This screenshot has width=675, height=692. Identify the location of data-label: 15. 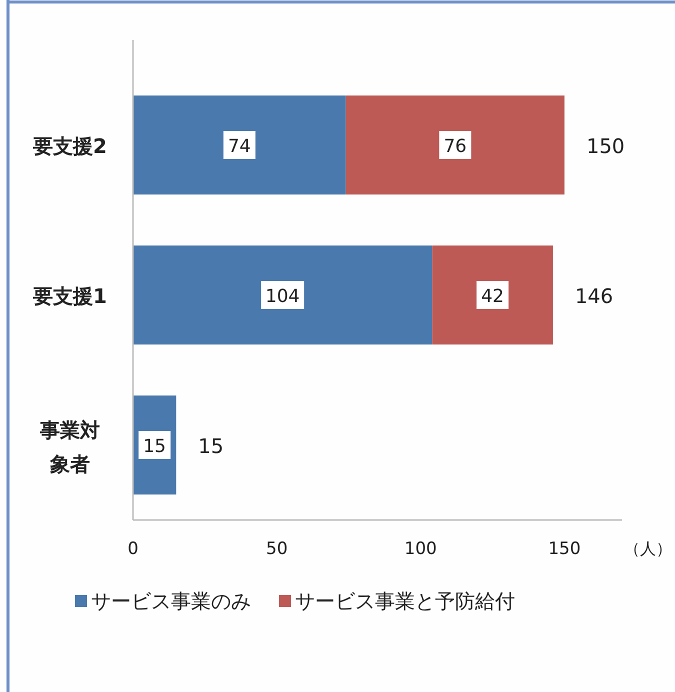
(154, 446).